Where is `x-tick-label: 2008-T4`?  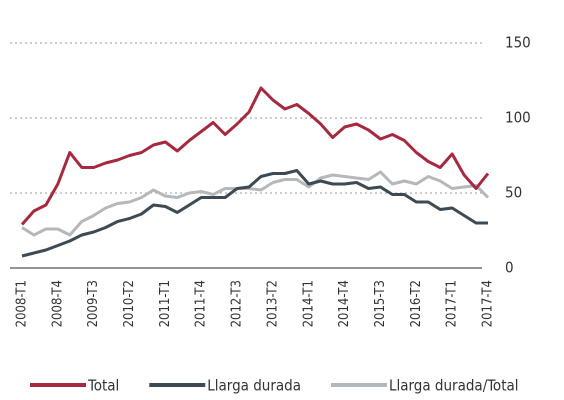
x-tick-label: 2008-T4 is located at coordinates (57, 303).